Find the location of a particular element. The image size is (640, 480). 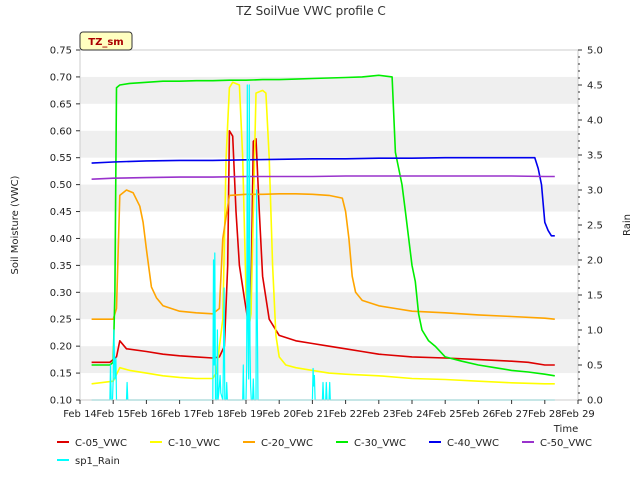

y-tick-label: 0.50 is located at coordinates (61, 185).